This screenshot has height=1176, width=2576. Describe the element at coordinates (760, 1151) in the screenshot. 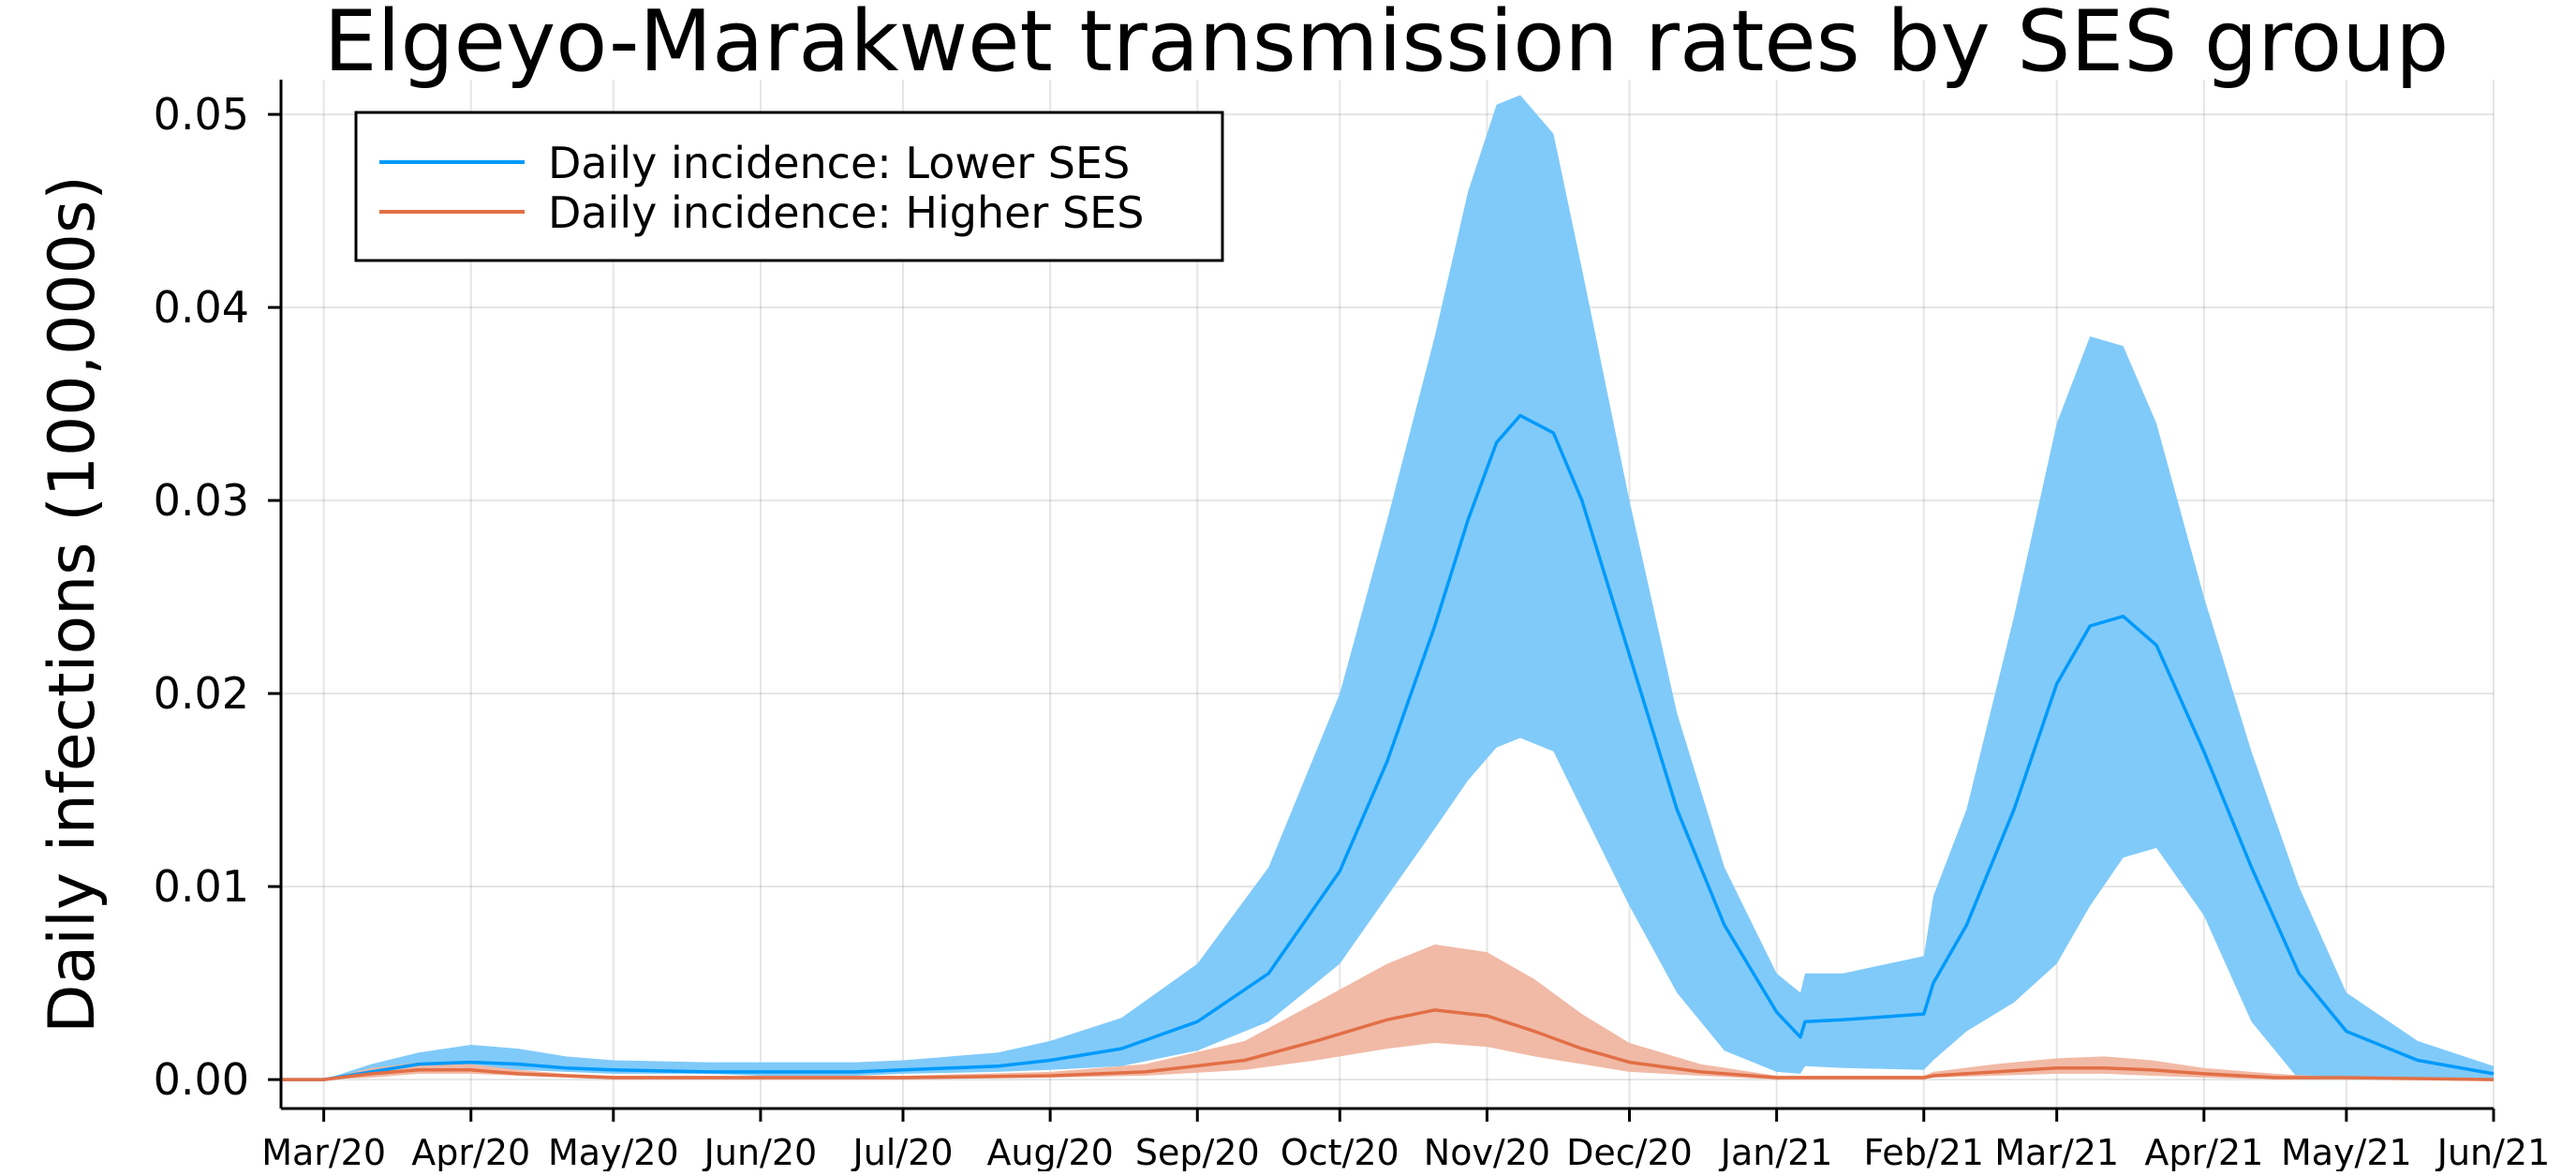

I see `x-tick-label: Jun/20` at that location.